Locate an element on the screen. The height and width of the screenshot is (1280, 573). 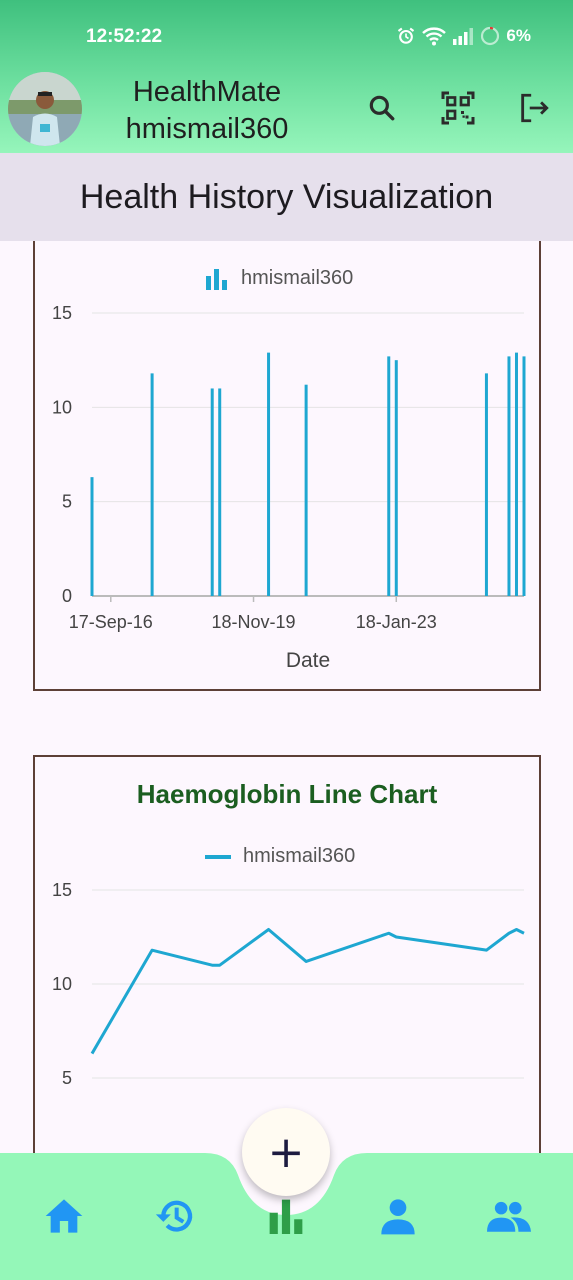
alarm-icon is located at coordinates (406, 35).